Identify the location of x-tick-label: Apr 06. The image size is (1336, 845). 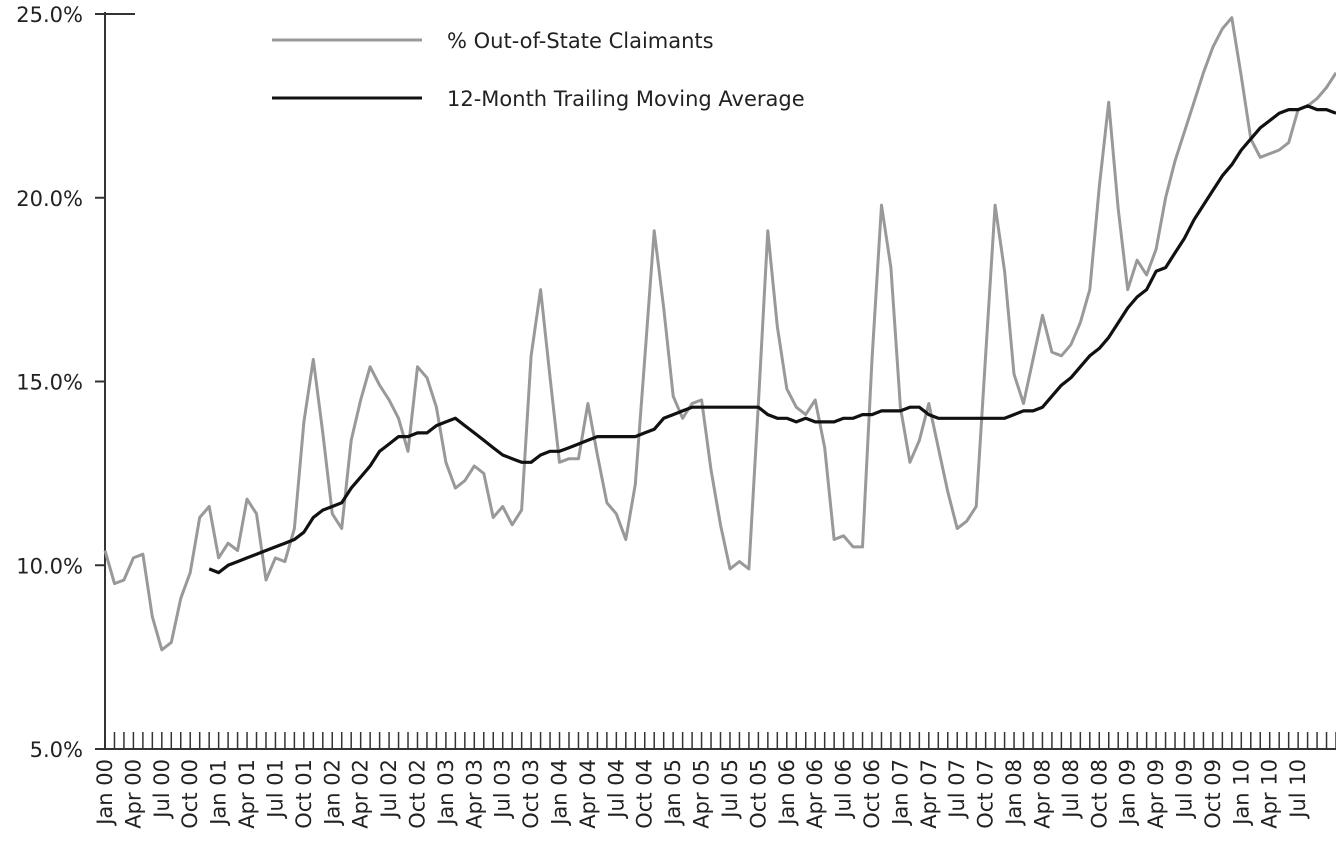
(815, 794).